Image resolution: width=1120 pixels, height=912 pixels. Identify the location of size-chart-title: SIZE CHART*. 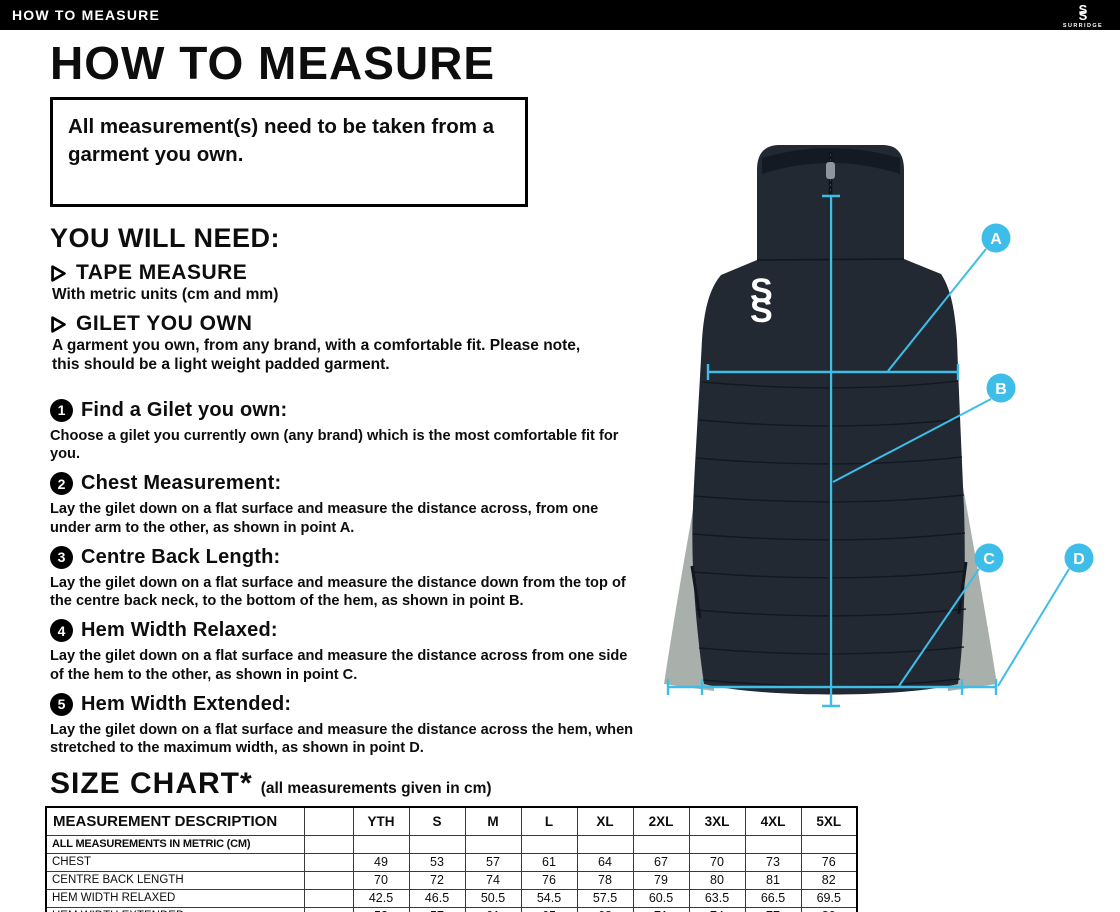
(151, 784).